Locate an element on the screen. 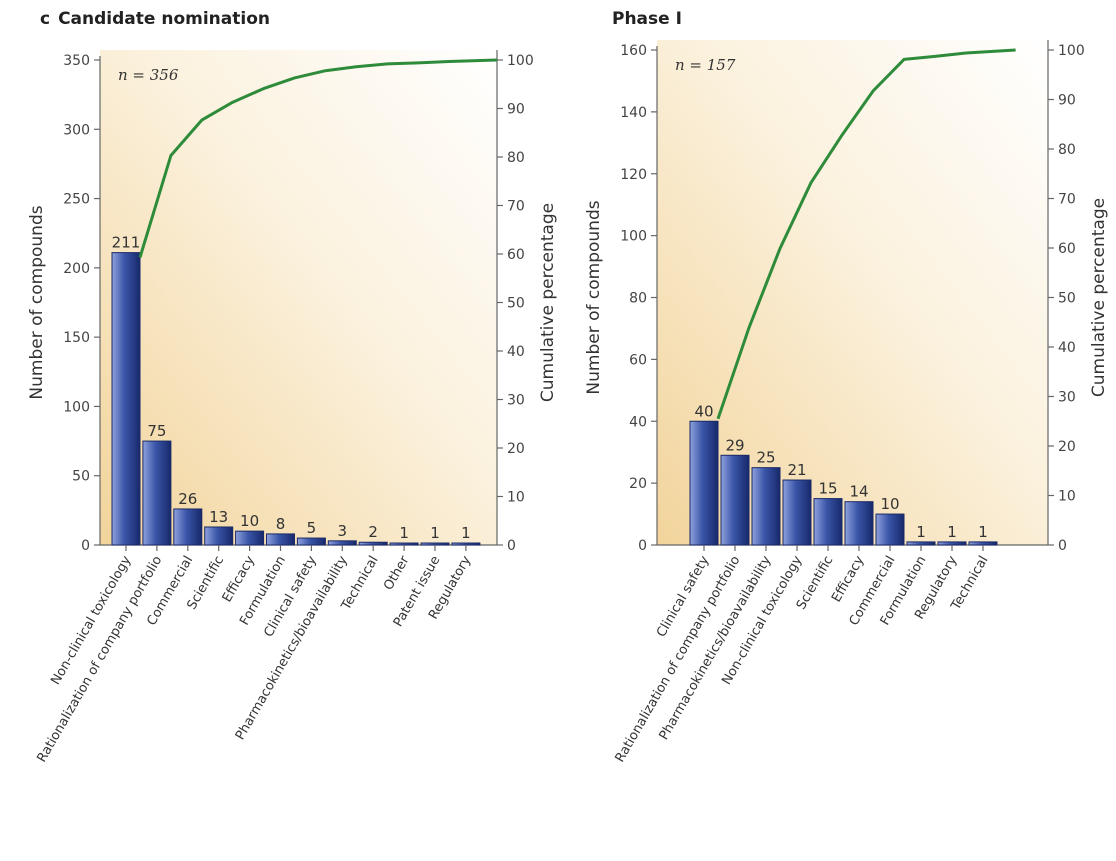 The width and height of the screenshot is (1116, 861). chart-title: c Candidate nomination is located at coordinates (155, 19).